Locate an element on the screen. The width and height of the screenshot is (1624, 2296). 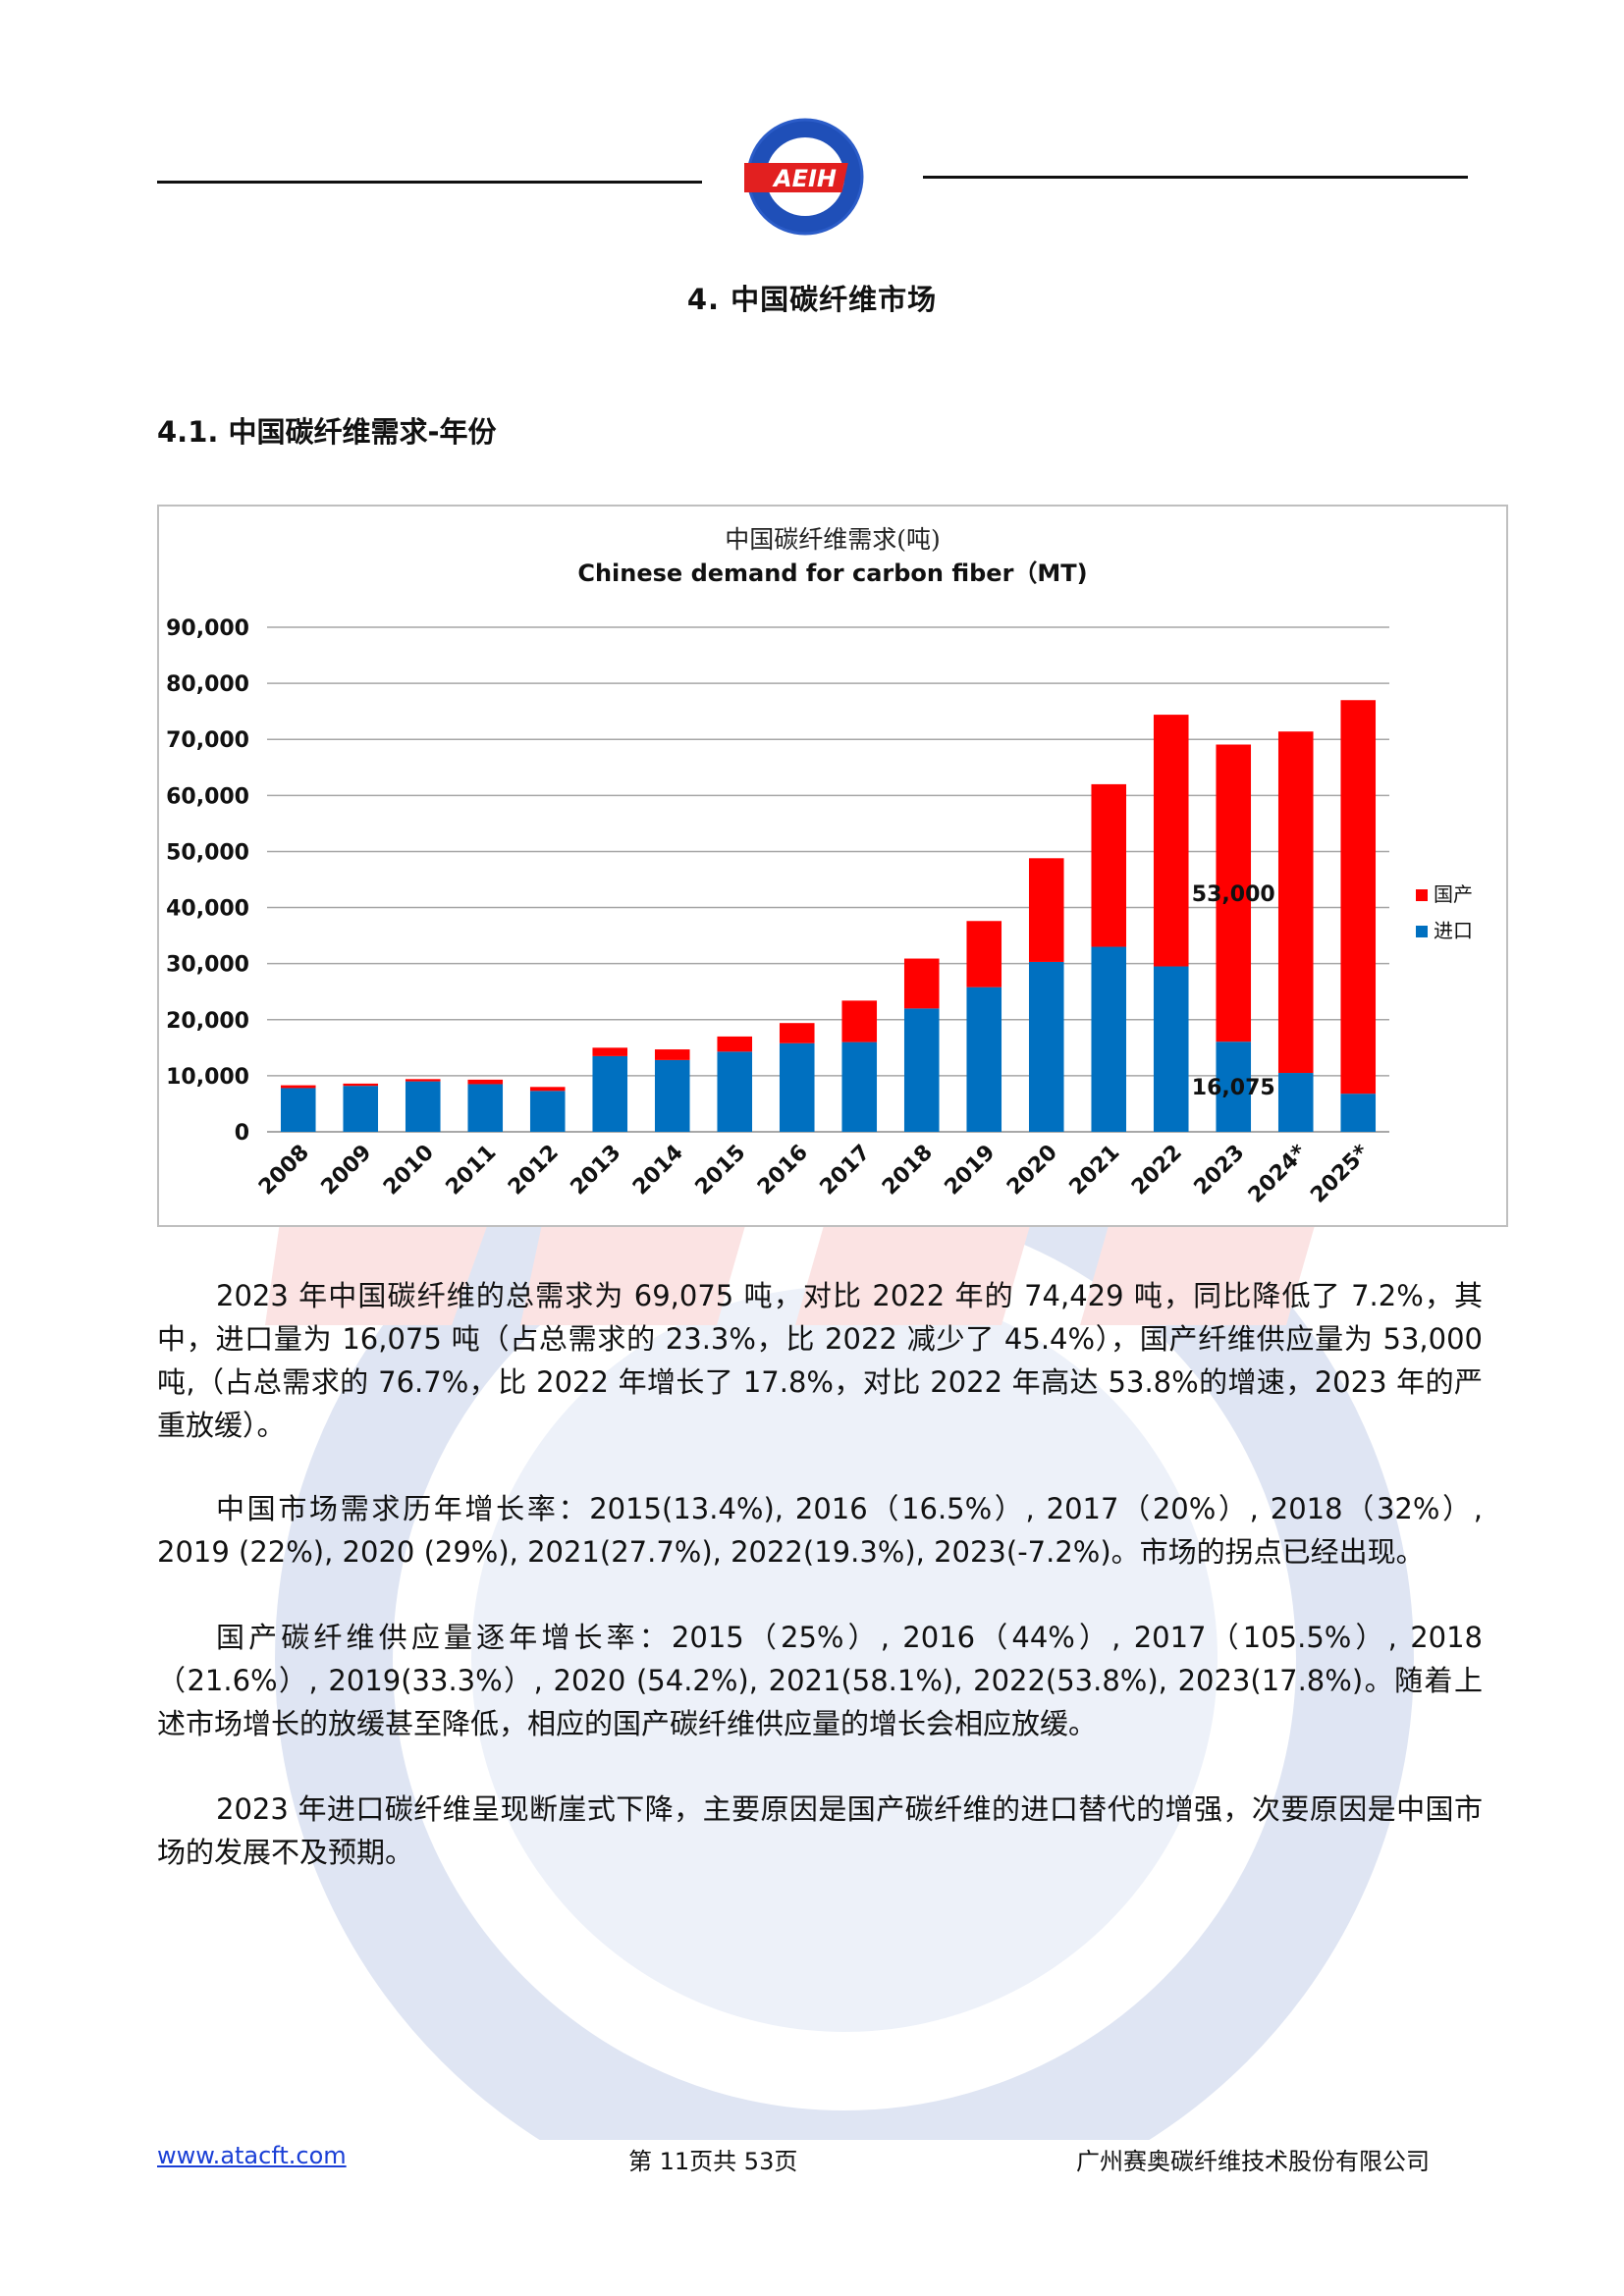
data-label: 53,000 is located at coordinates (1233, 894).